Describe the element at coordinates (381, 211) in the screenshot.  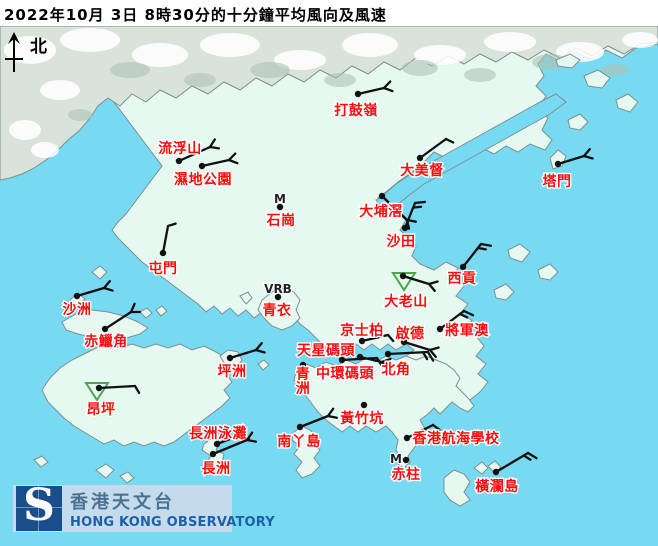
I see `station-name-label: 大埔滘` at that location.